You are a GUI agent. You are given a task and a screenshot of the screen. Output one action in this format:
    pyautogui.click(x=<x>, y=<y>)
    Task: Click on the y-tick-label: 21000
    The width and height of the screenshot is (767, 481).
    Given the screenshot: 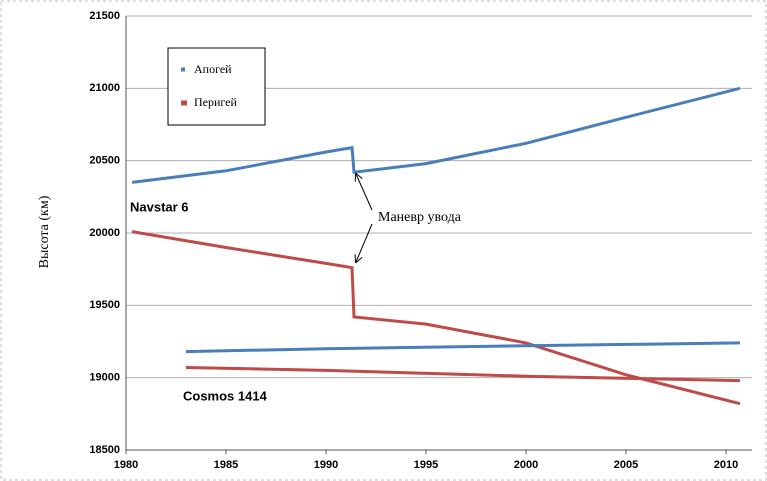 What is the action you would take?
    pyautogui.click(x=104, y=88)
    